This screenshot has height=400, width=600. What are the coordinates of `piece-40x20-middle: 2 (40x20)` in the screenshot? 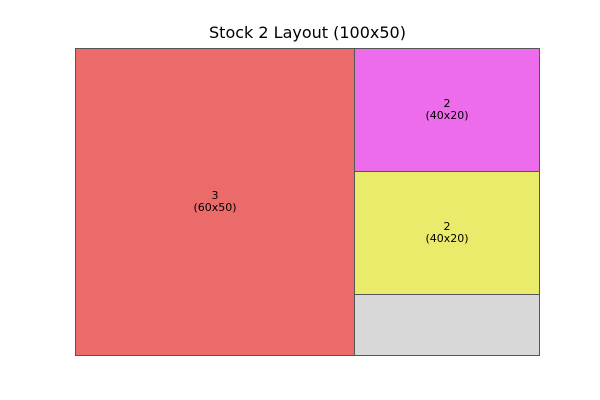 It's located at (447, 233).